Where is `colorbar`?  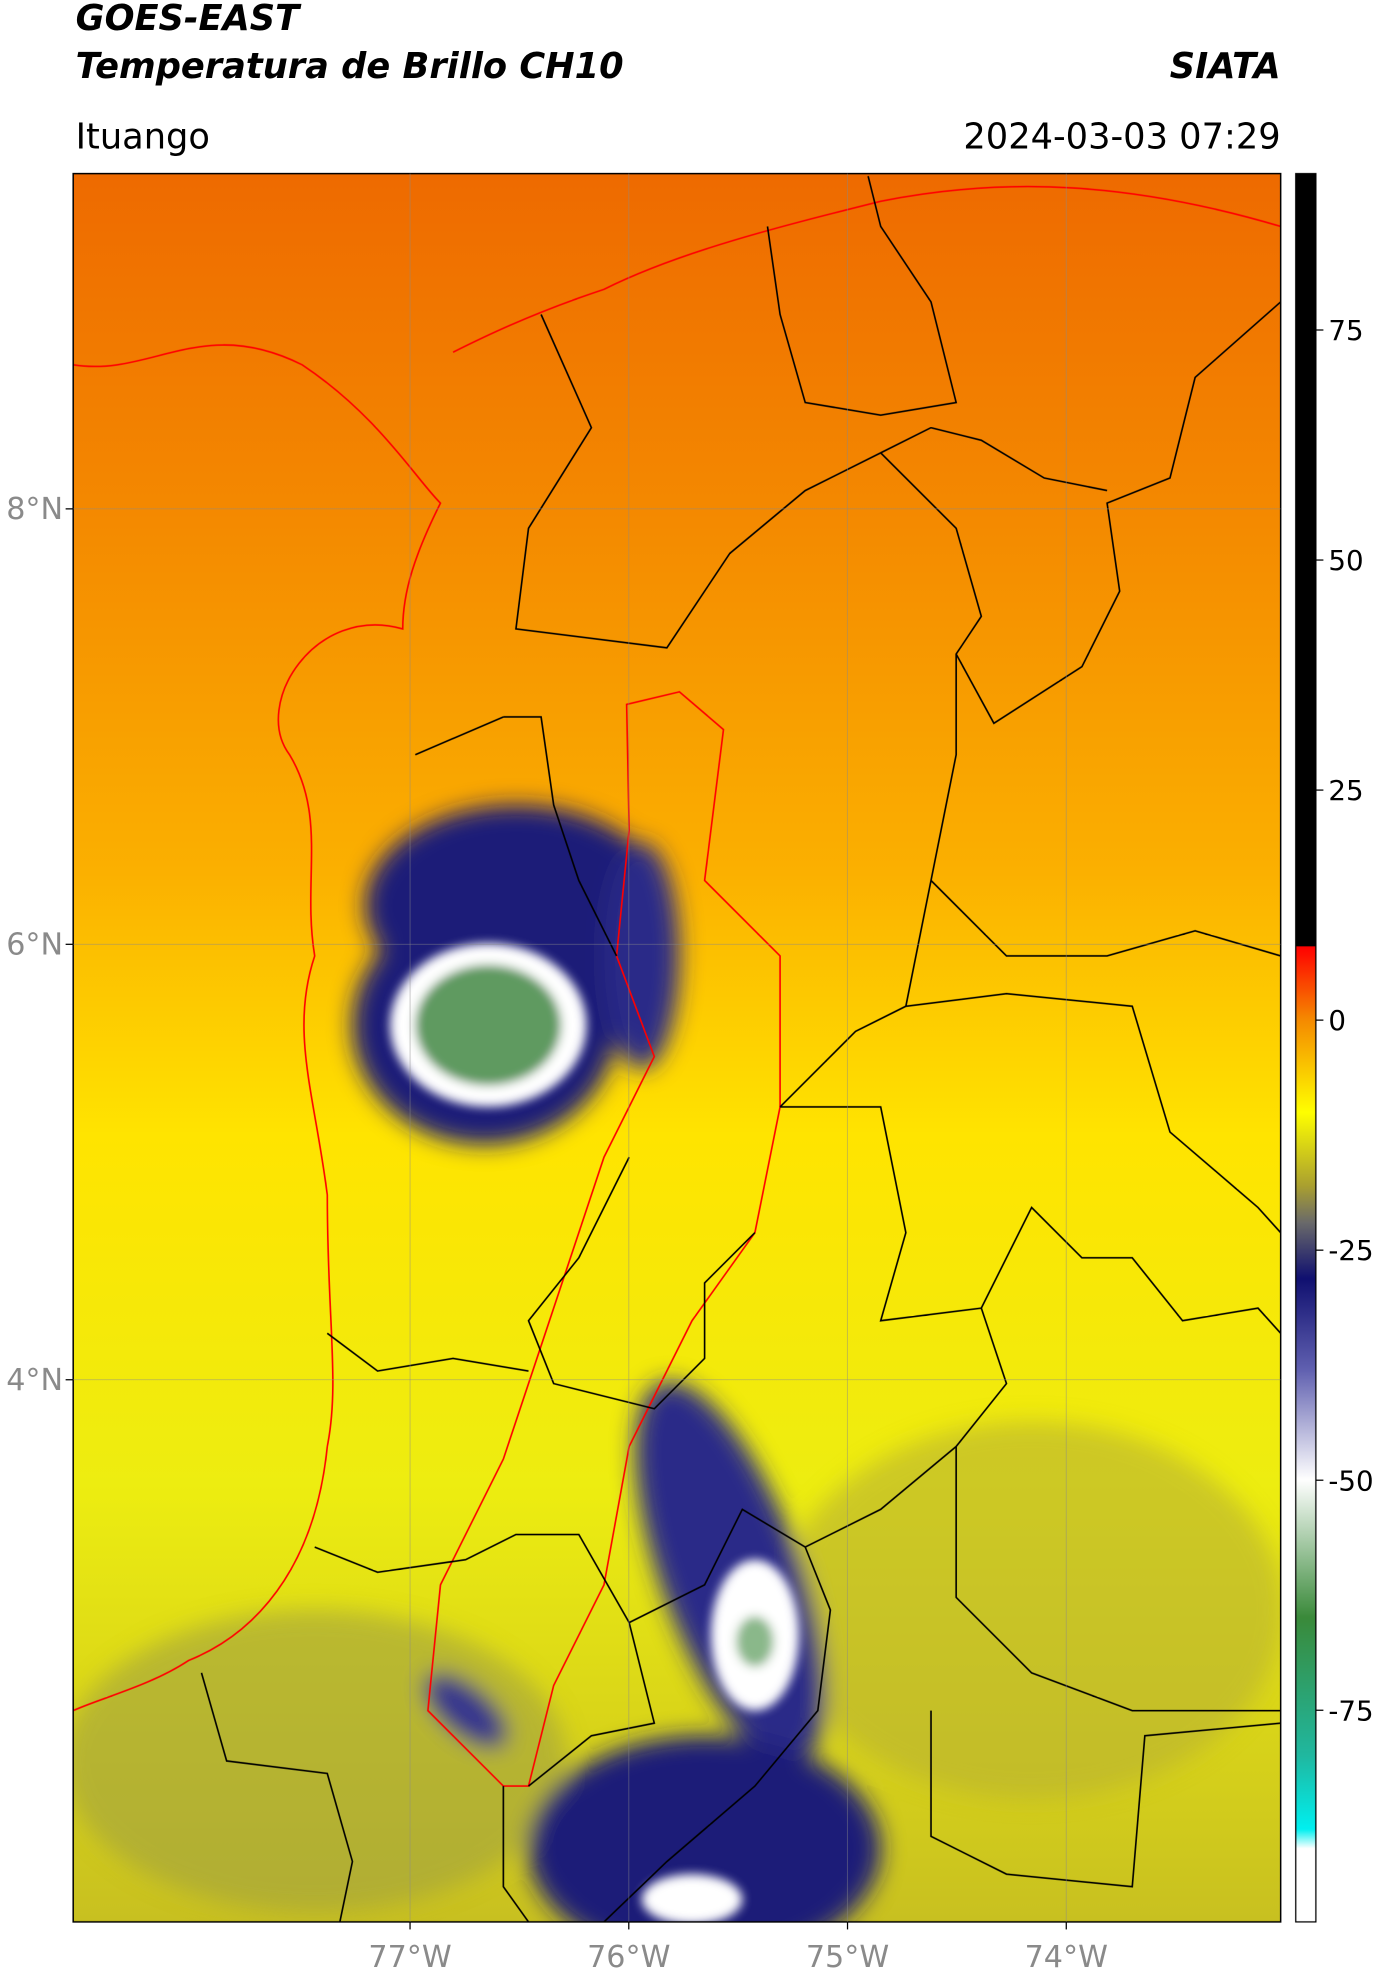 colorbar is located at coordinates (1306, 1047).